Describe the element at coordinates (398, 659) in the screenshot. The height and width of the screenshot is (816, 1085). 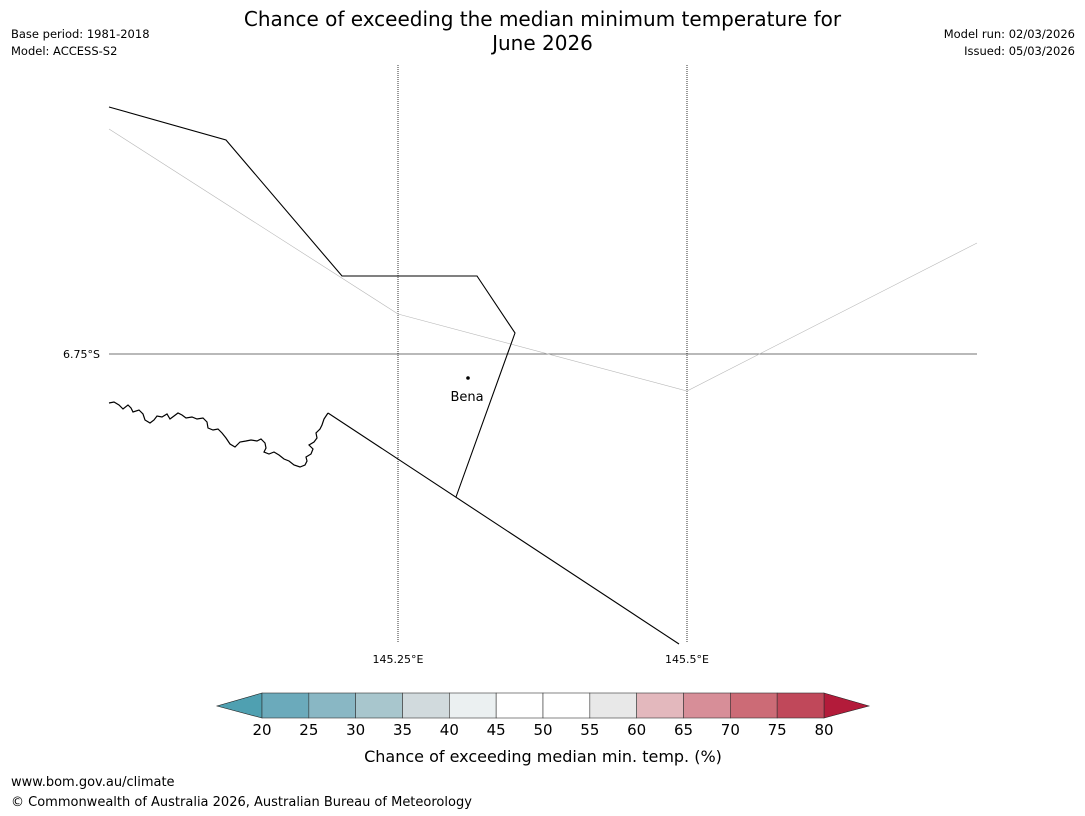
I see `longitude-label-145-25: 145.25°E` at that location.